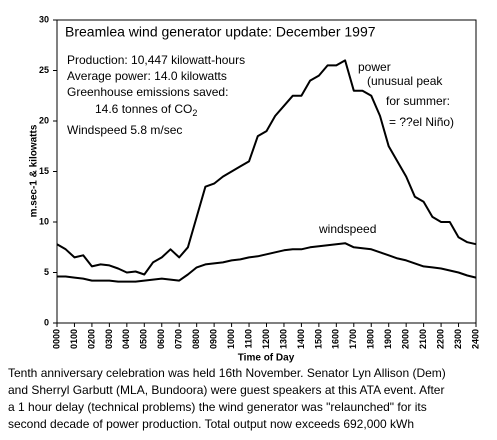  I want to click on annotation: for summer:, so click(418, 101).